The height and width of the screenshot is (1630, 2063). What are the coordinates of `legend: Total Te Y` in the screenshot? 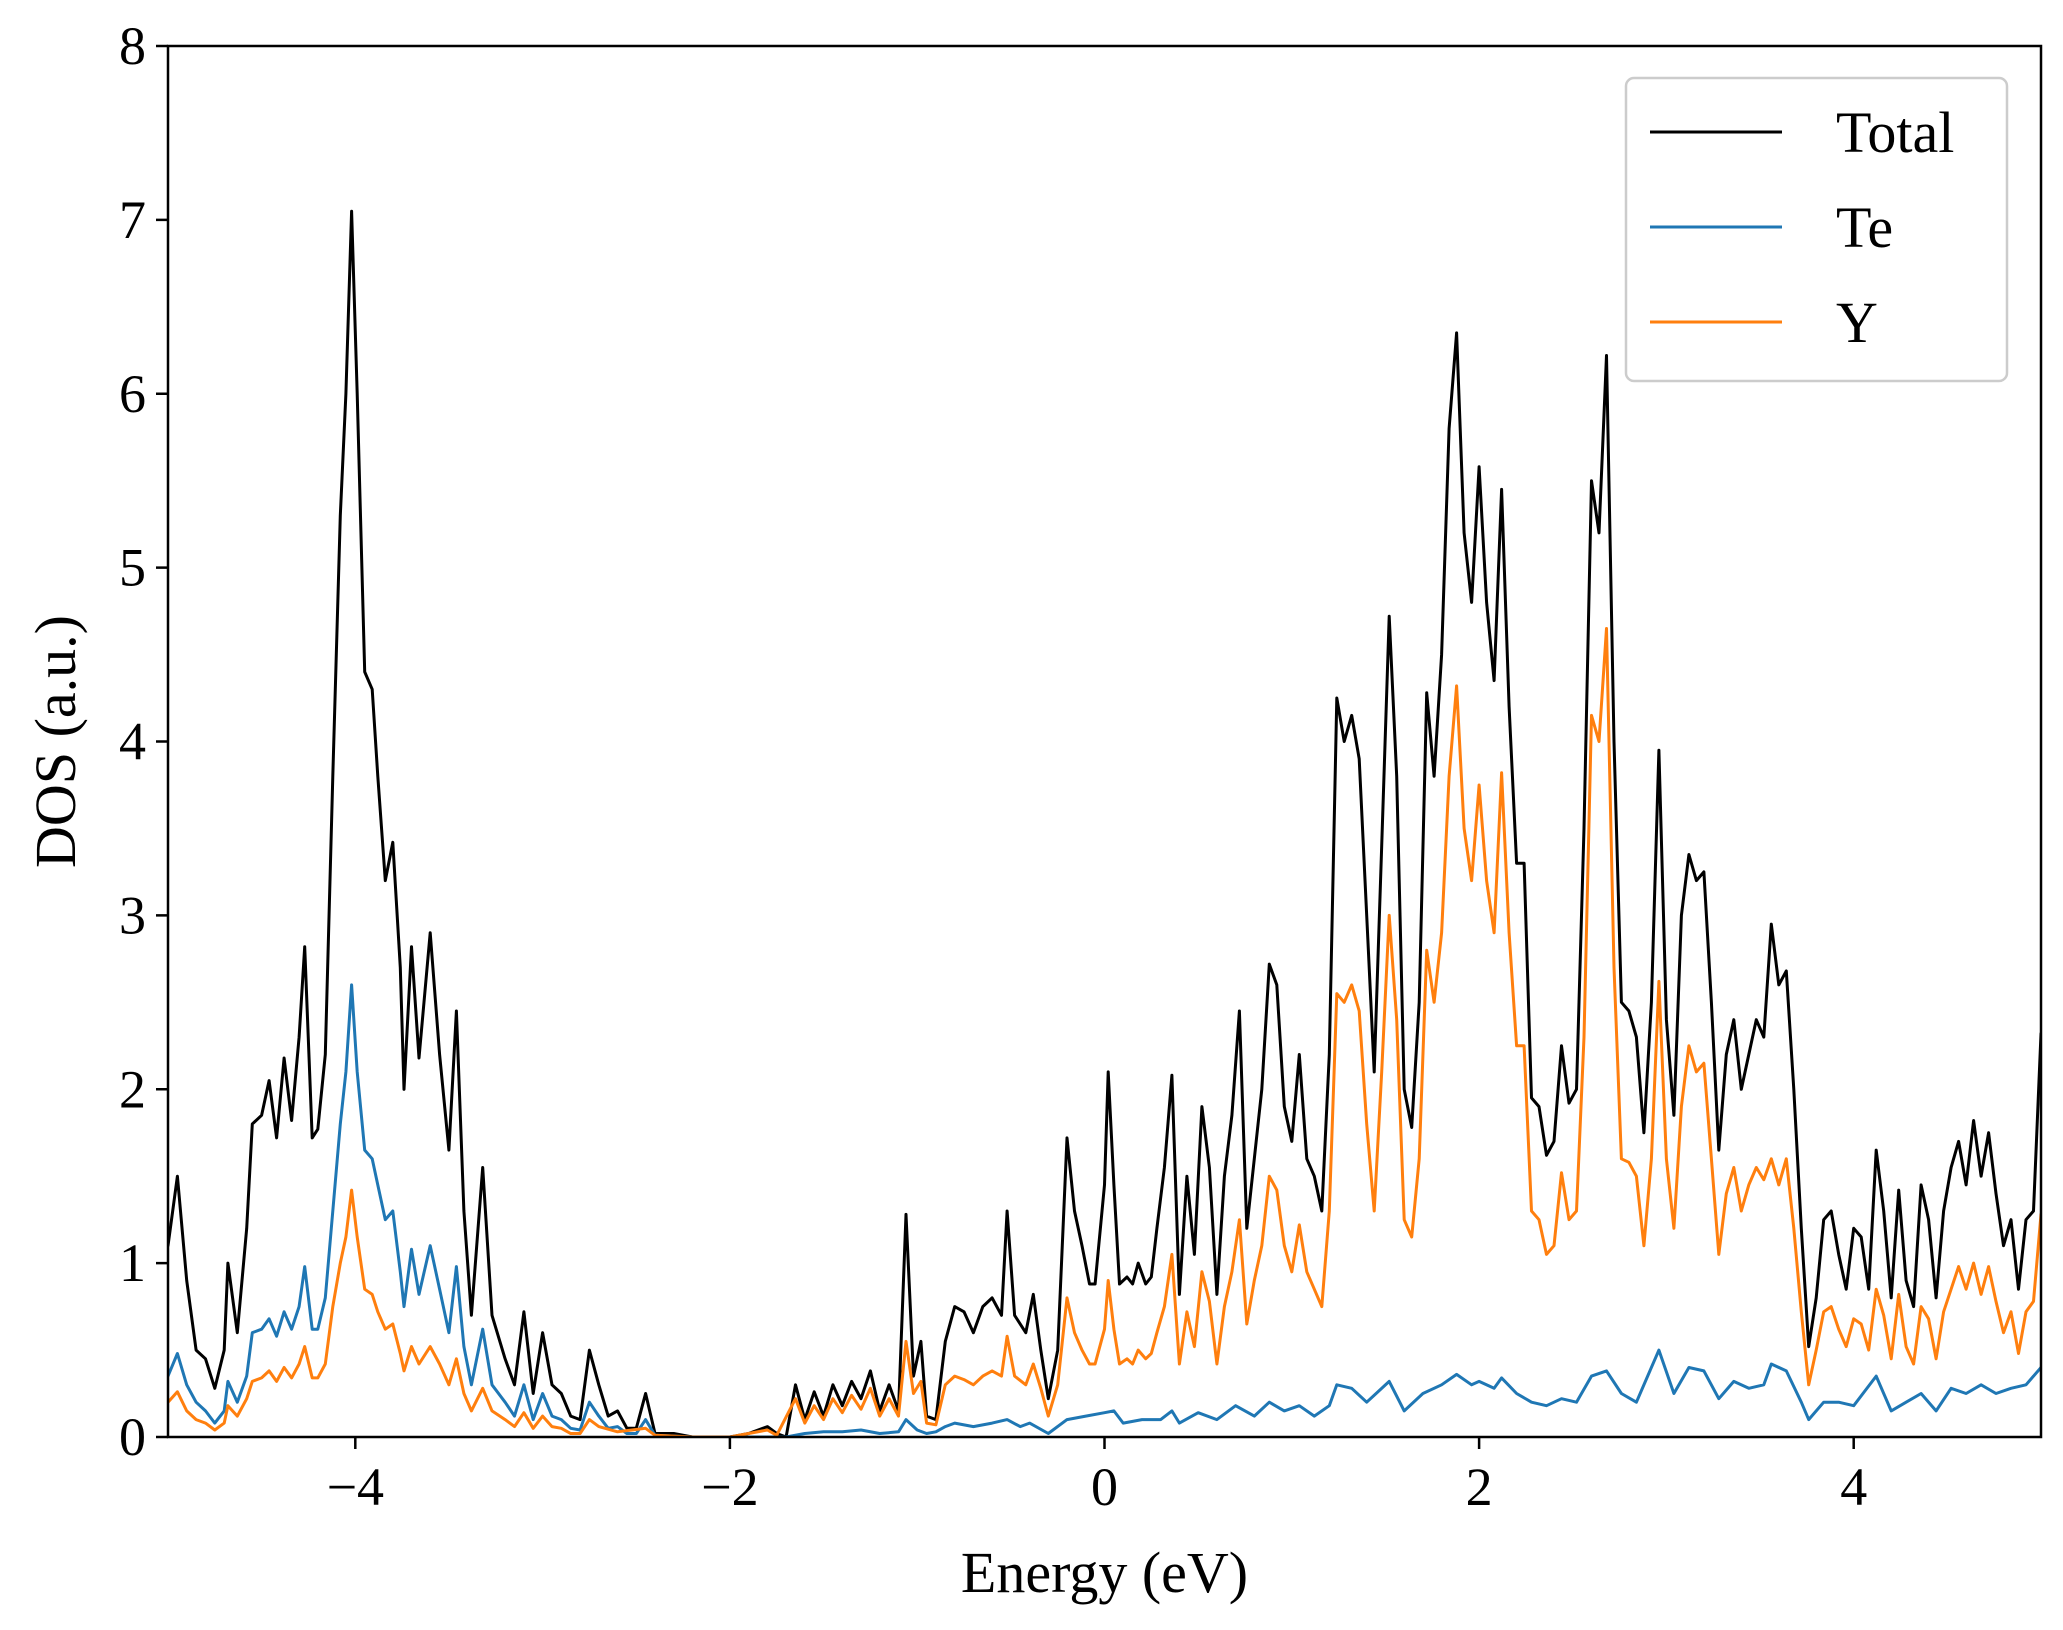 It's located at (1816, 229).